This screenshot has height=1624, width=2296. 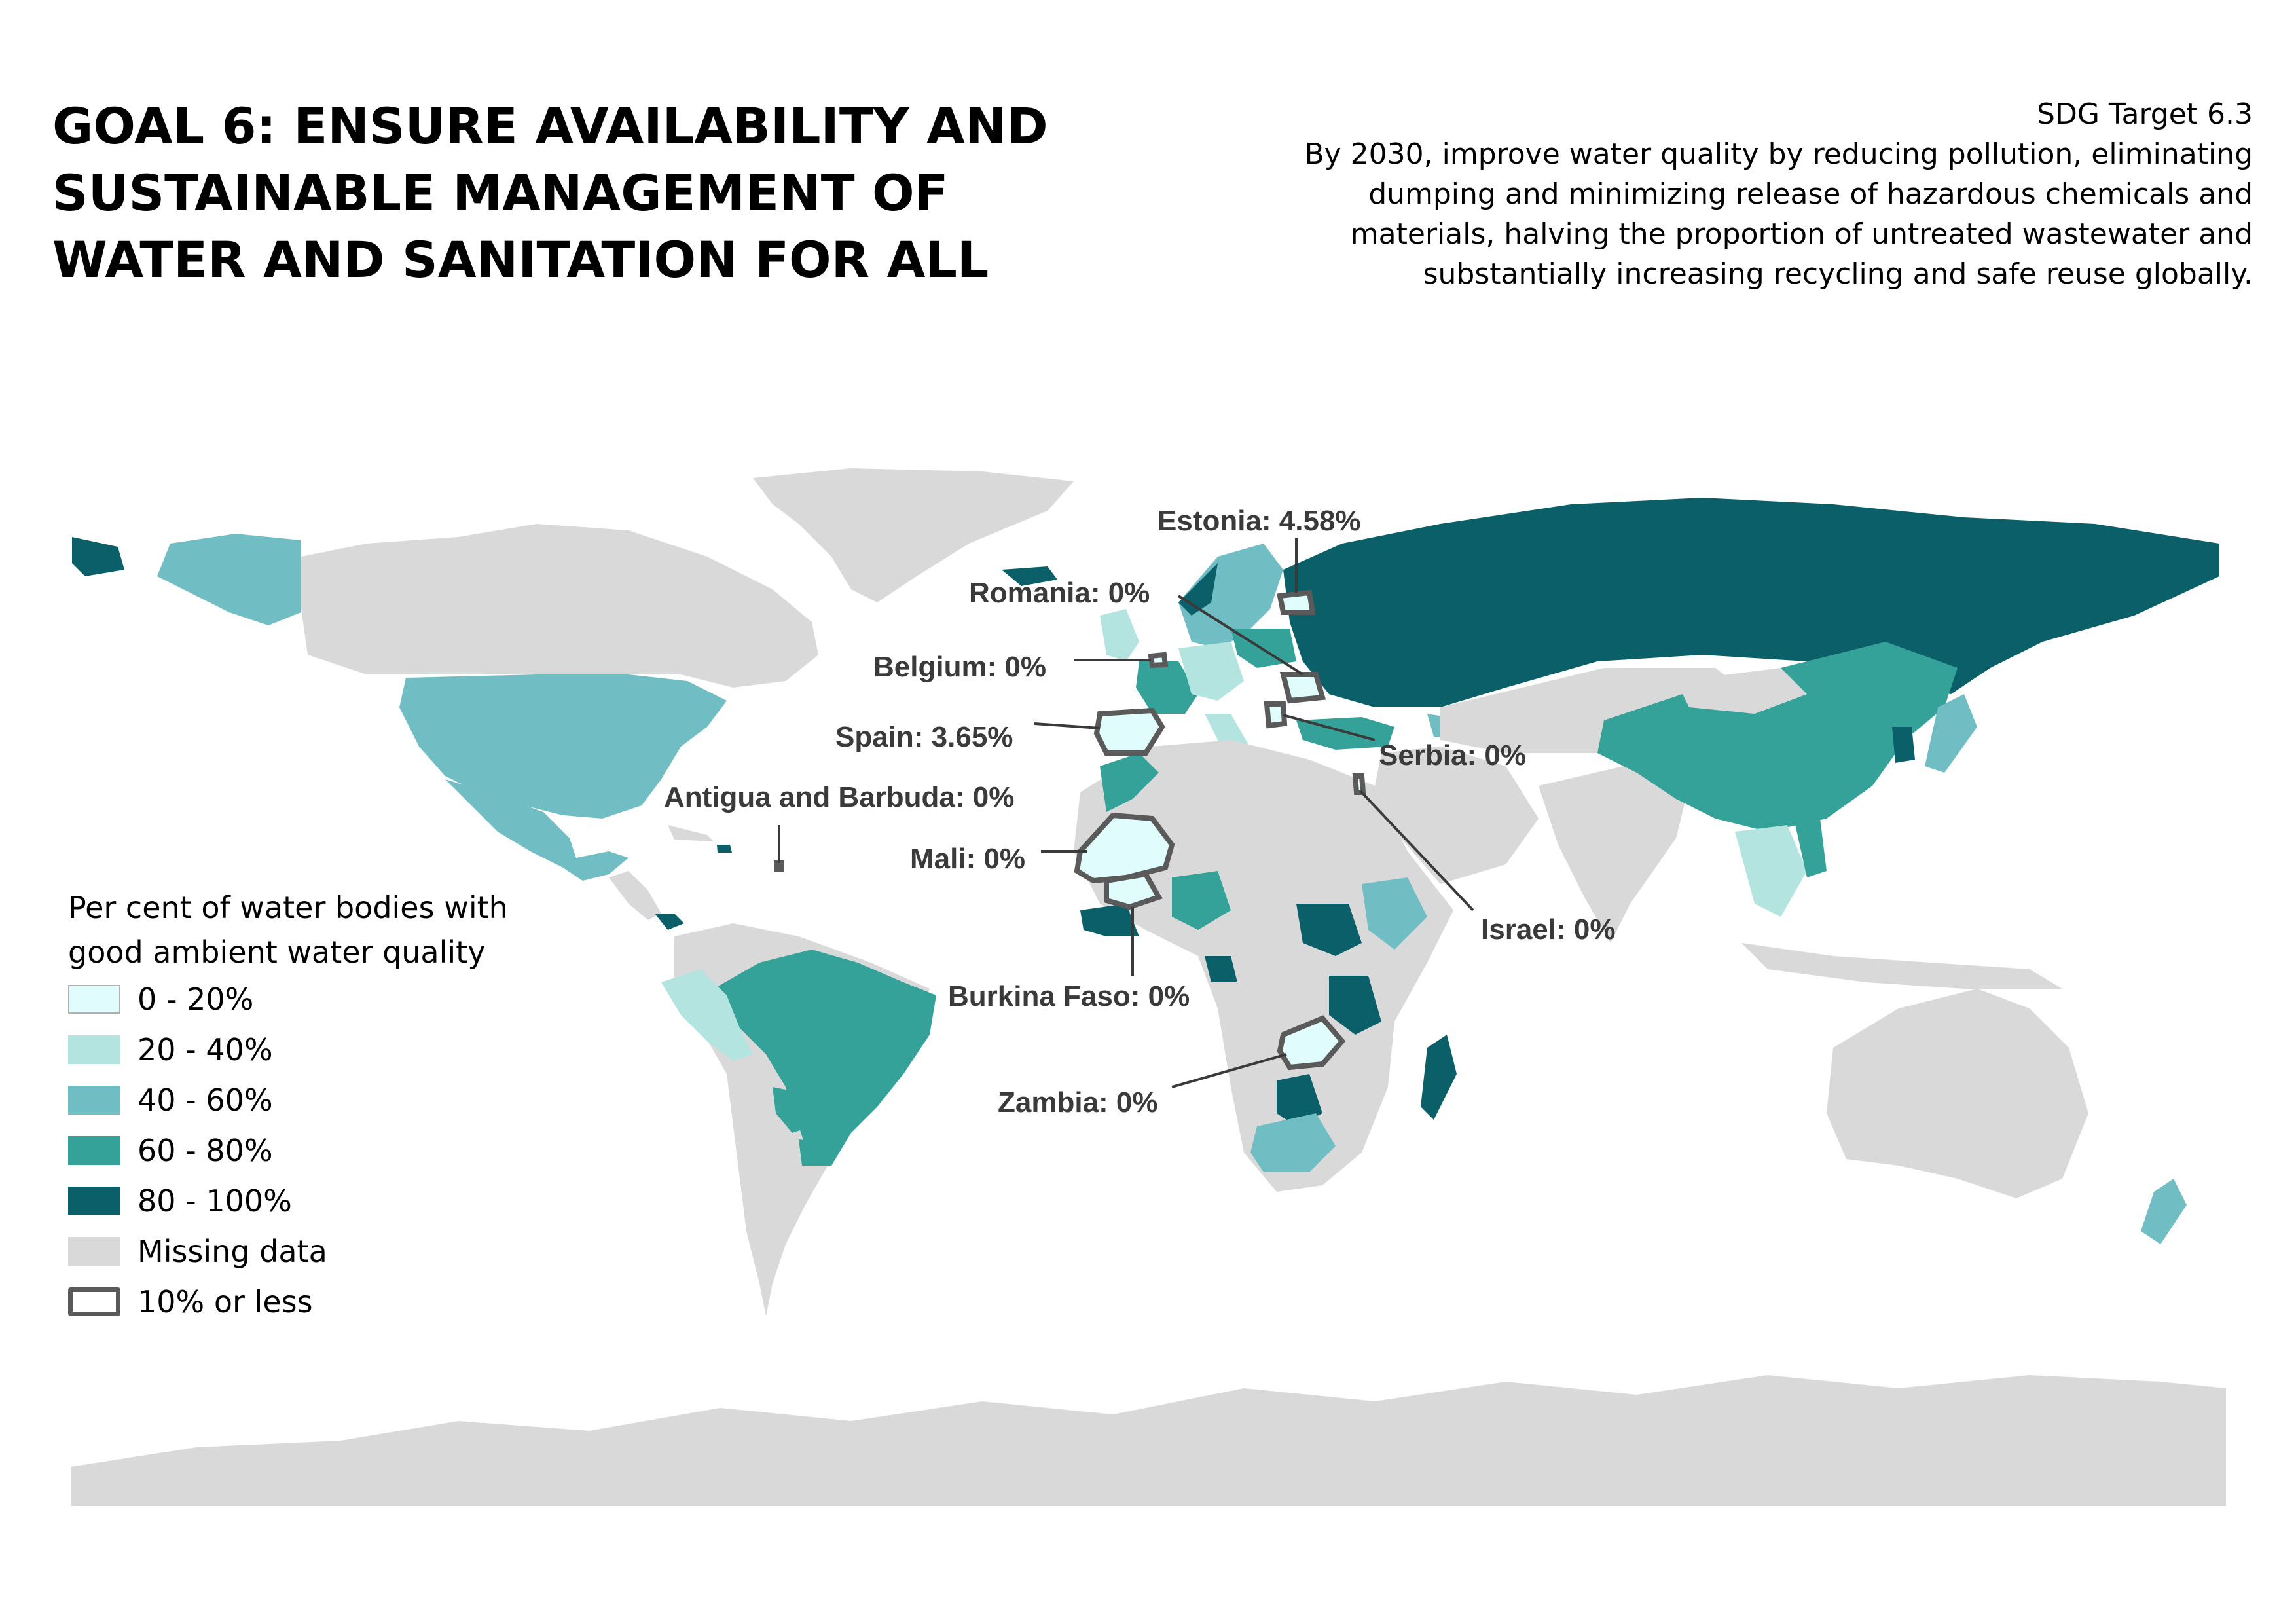 What do you see at coordinates (550, 126) in the screenshot?
I see `title-line-1: GOAL 6: ENSURE AVAILABILITY AND` at bounding box center [550, 126].